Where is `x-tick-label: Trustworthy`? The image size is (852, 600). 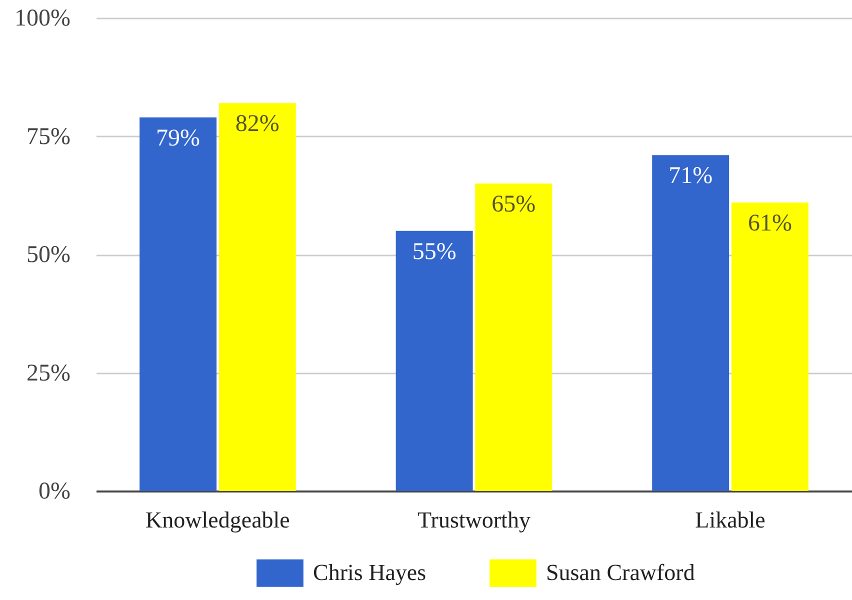
x-tick-label: Trustworthy is located at coordinates (474, 520).